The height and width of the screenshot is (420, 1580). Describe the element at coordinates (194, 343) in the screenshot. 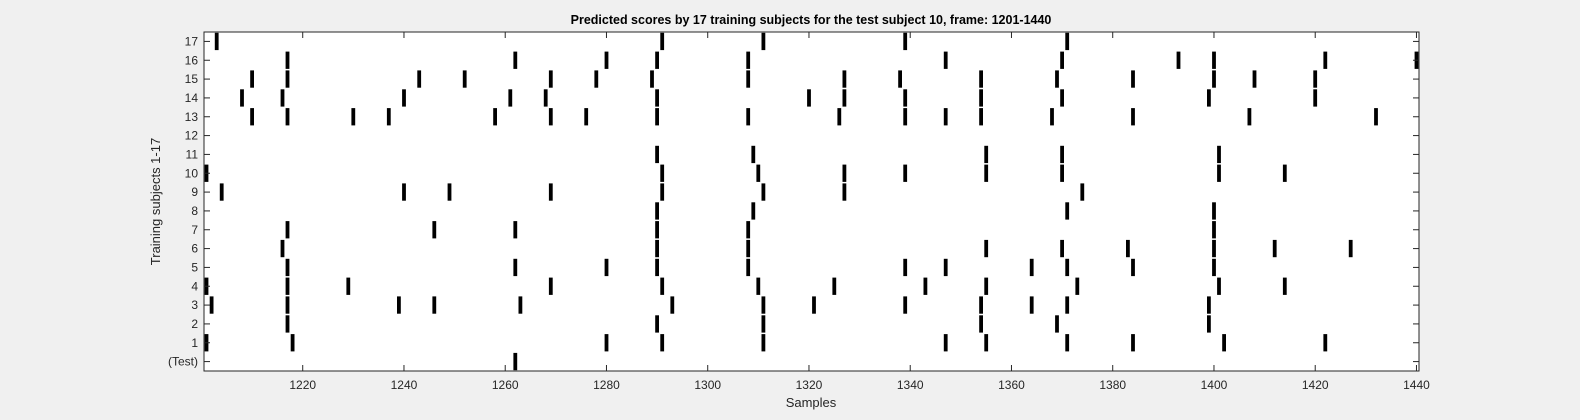

I see `y-tick-label: 1` at that location.